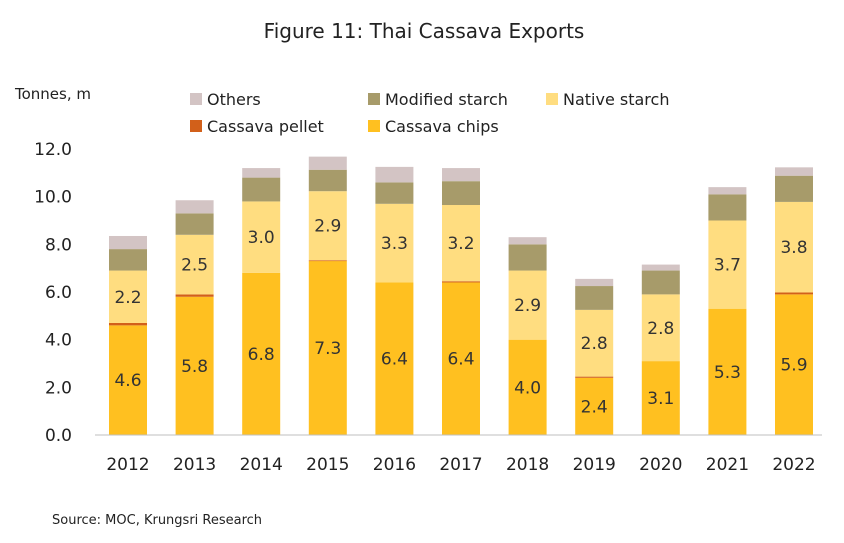 The height and width of the screenshot is (543, 844). Describe the element at coordinates (527, 465) in the screenshot. I see `x-tick-label: 2018` at that location.